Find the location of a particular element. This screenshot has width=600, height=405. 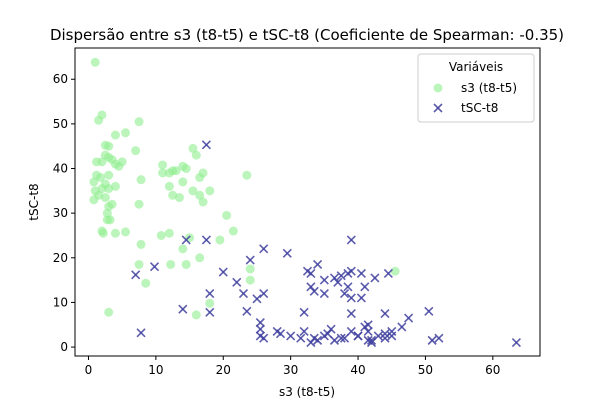

legend-x-glyph is located at coordinates (438, 108).